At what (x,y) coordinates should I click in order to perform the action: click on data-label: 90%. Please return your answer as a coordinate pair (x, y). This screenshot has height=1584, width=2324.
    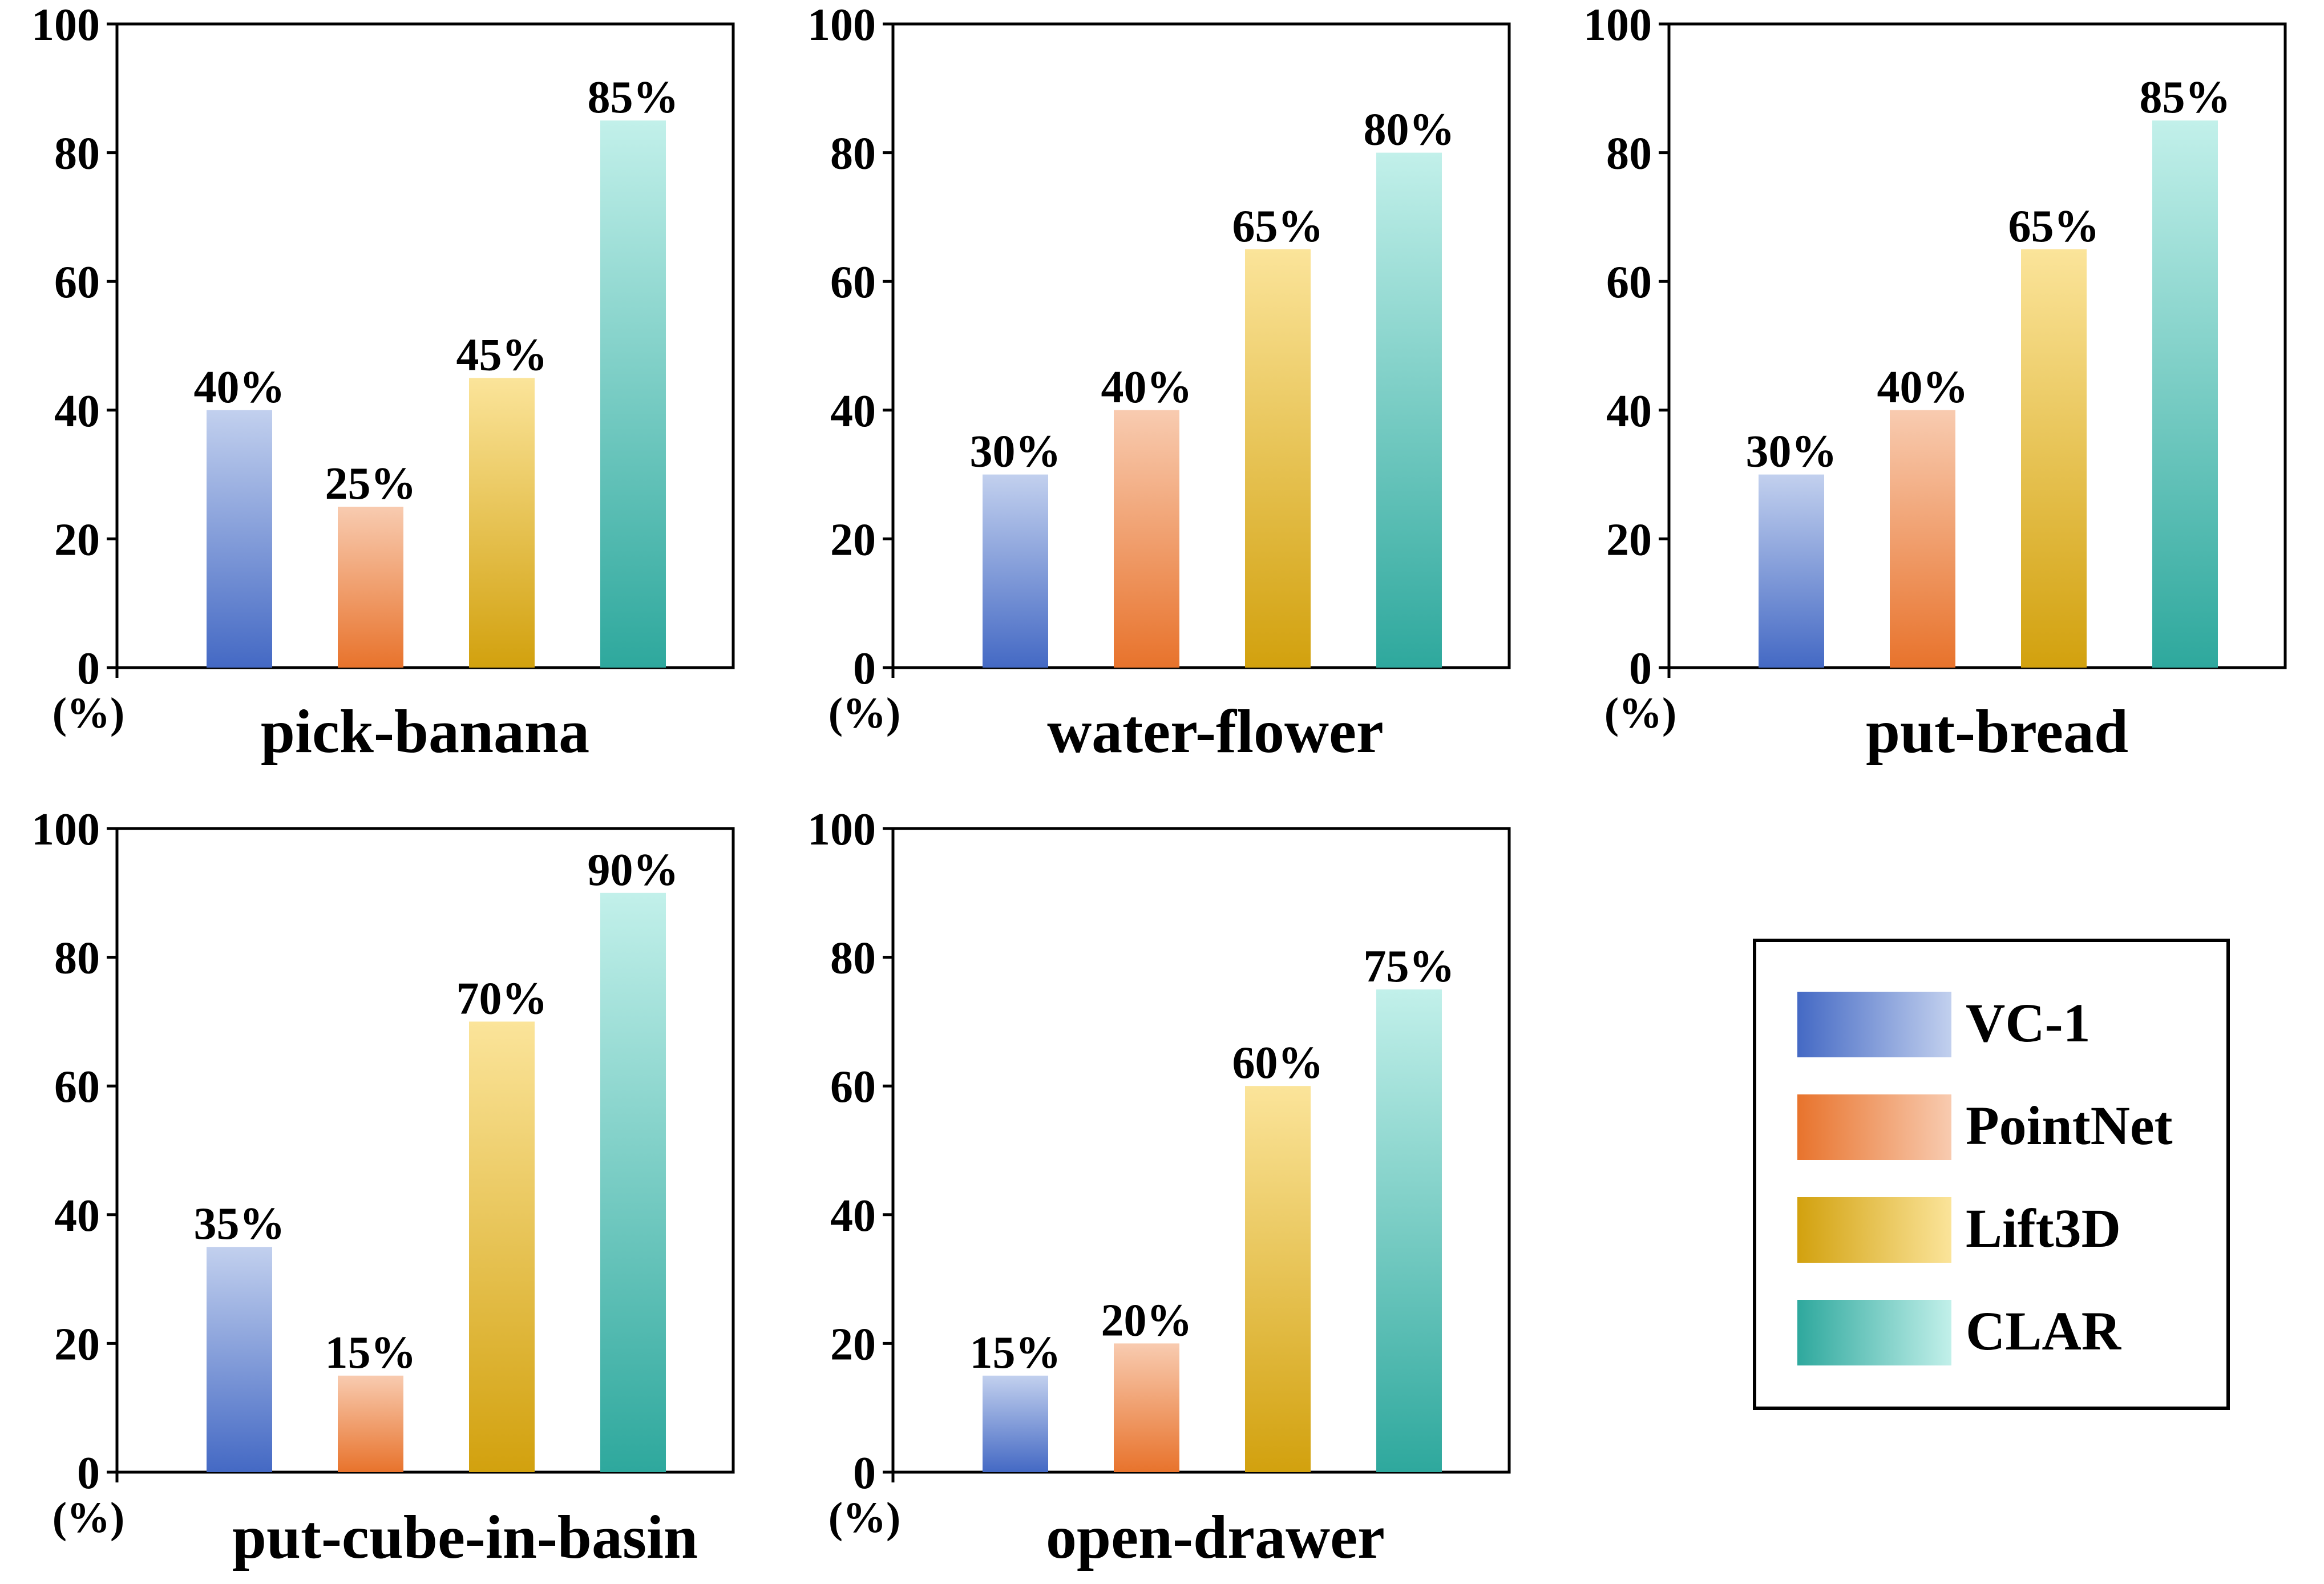
    Looking at the image, I should click on (633, 870).